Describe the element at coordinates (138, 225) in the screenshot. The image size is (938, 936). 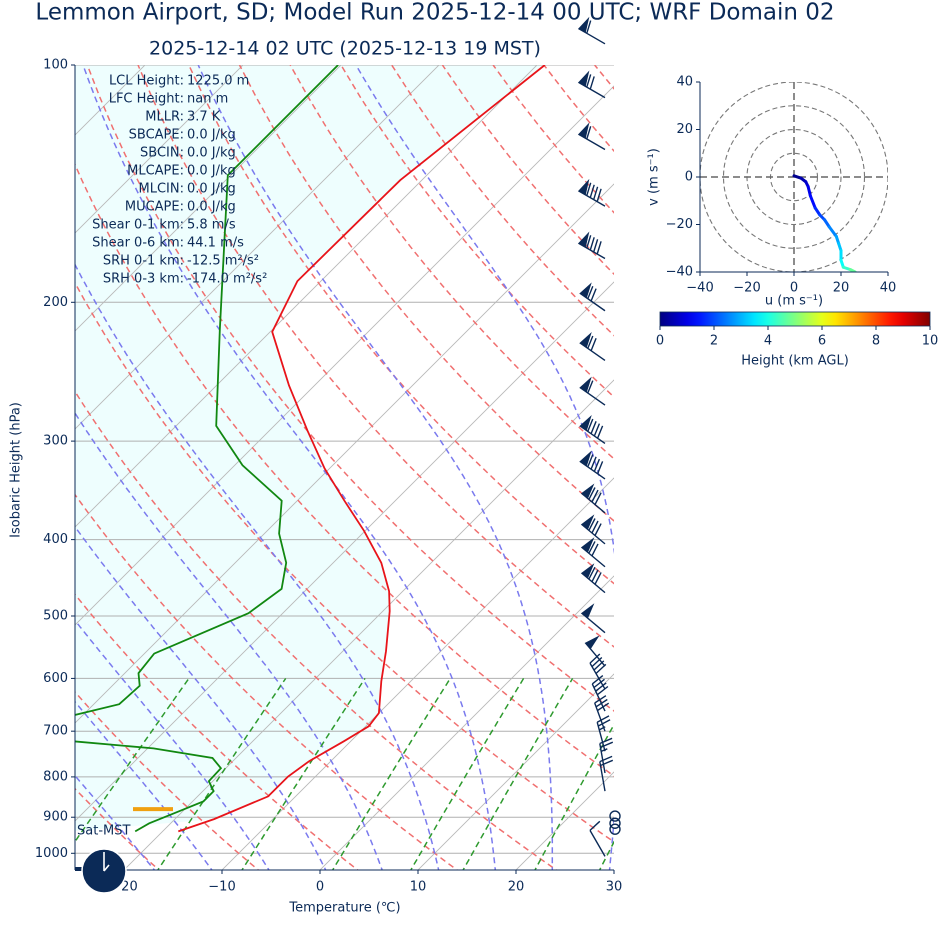
I see `stat-label: Shear 0-1 km:` at that location.